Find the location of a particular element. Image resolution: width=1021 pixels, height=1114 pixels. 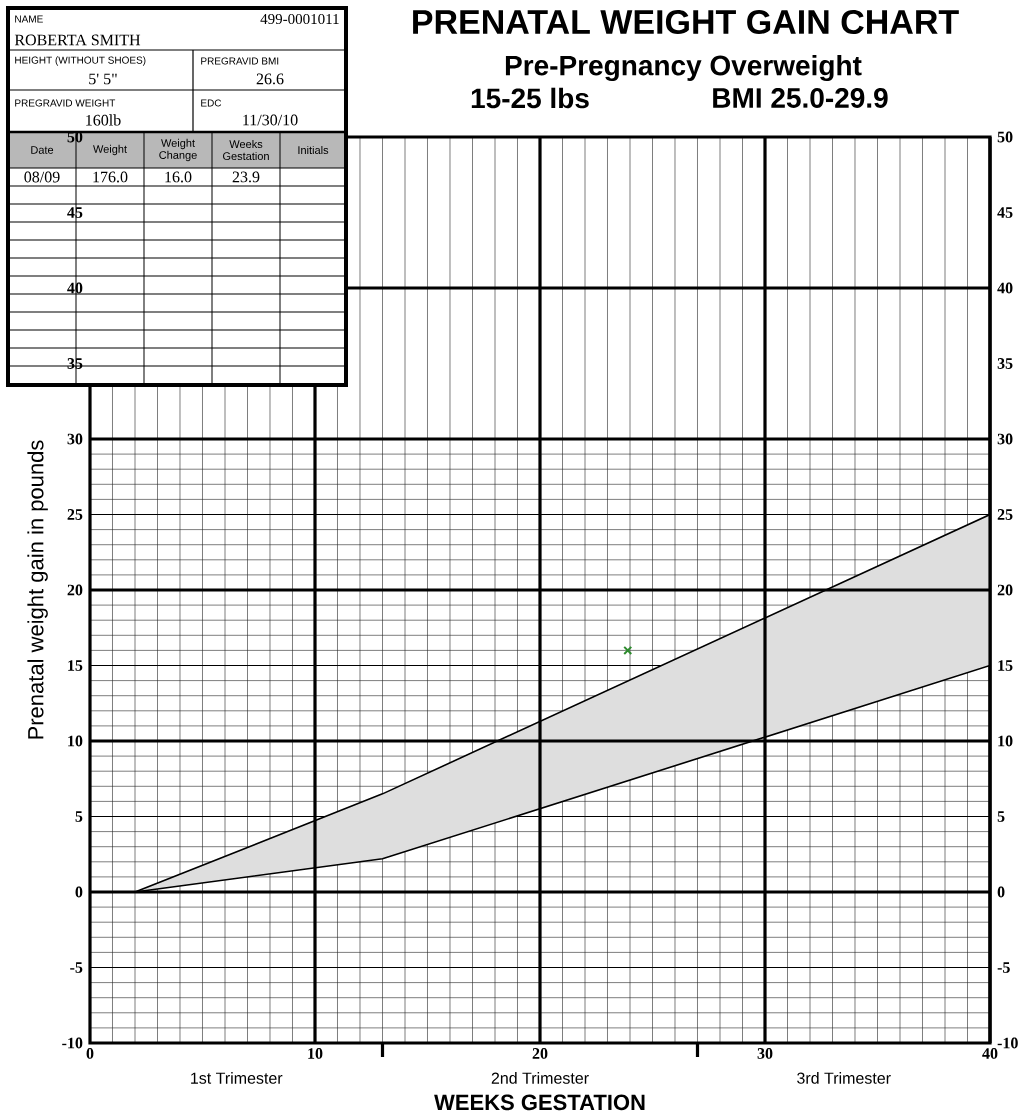

y2-tick-label: 40 is located at coordinates (1005, 288).